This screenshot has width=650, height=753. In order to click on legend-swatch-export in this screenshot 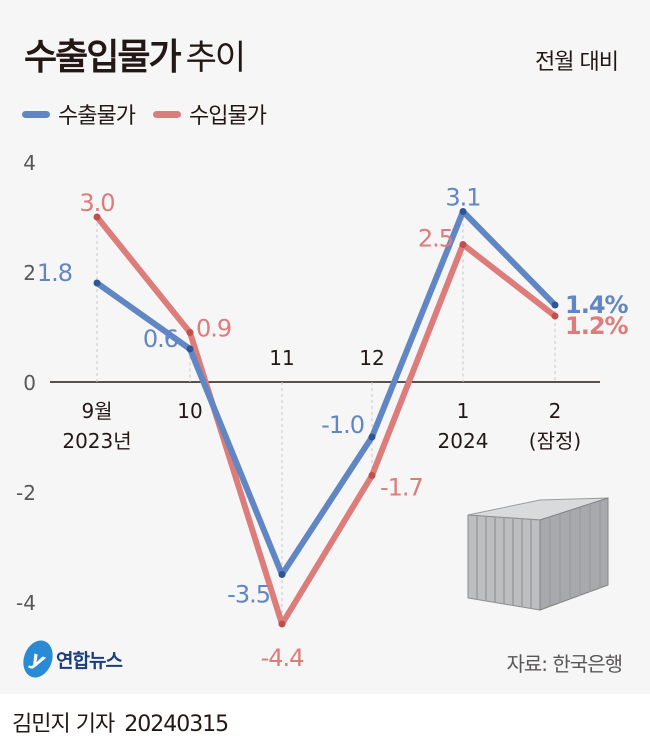, I will do `click(36, 114)`.